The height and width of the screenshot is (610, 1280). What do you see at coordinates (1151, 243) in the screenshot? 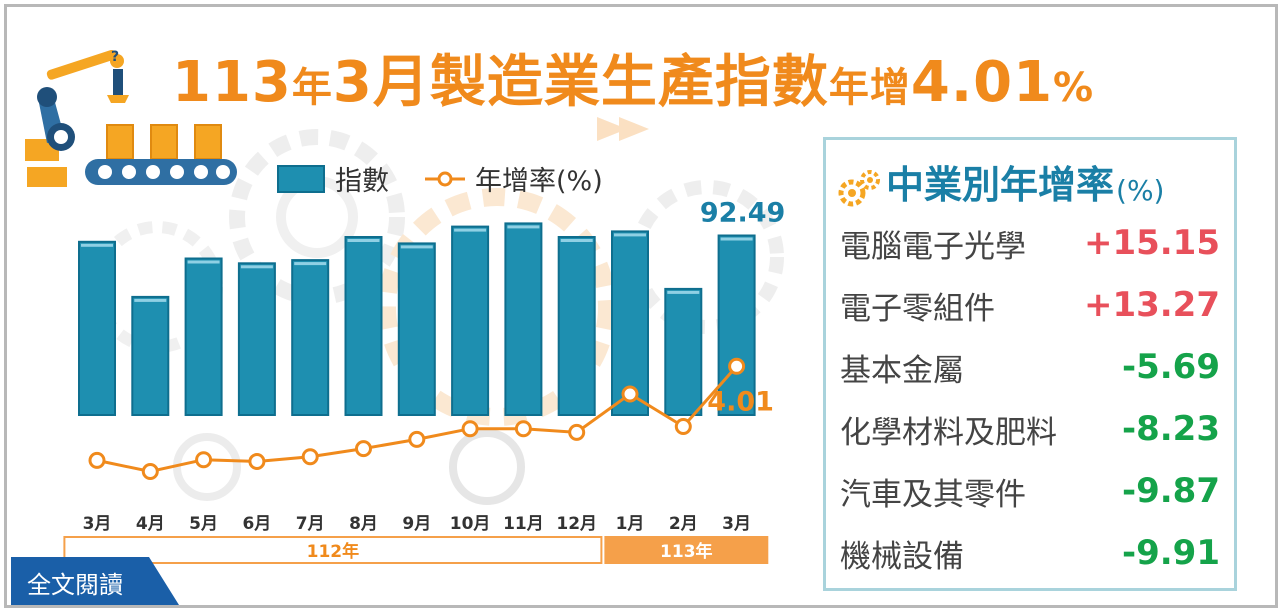
I see `industry-growth-value: +15.15` at bounding box center [1151, 243].